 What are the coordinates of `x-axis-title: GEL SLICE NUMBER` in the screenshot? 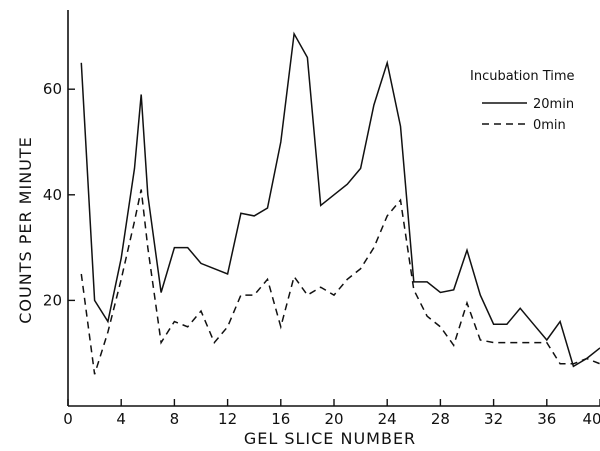 It's located at (330, 438).